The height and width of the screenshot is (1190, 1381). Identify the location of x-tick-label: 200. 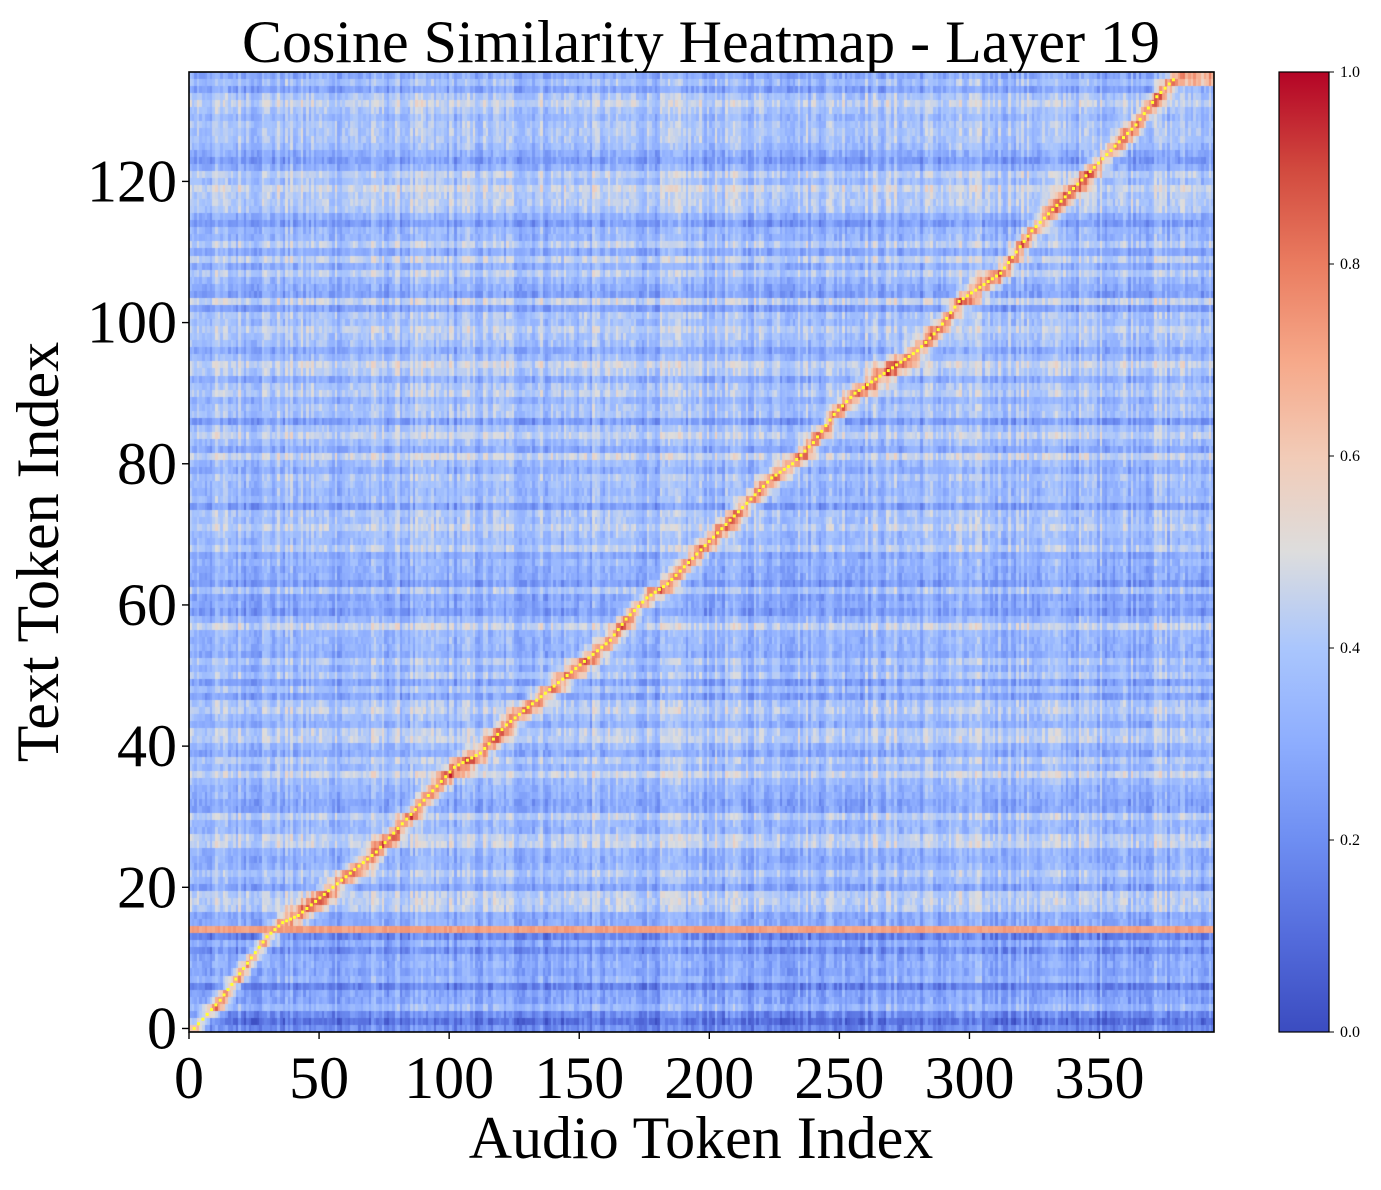
(709, 1078).